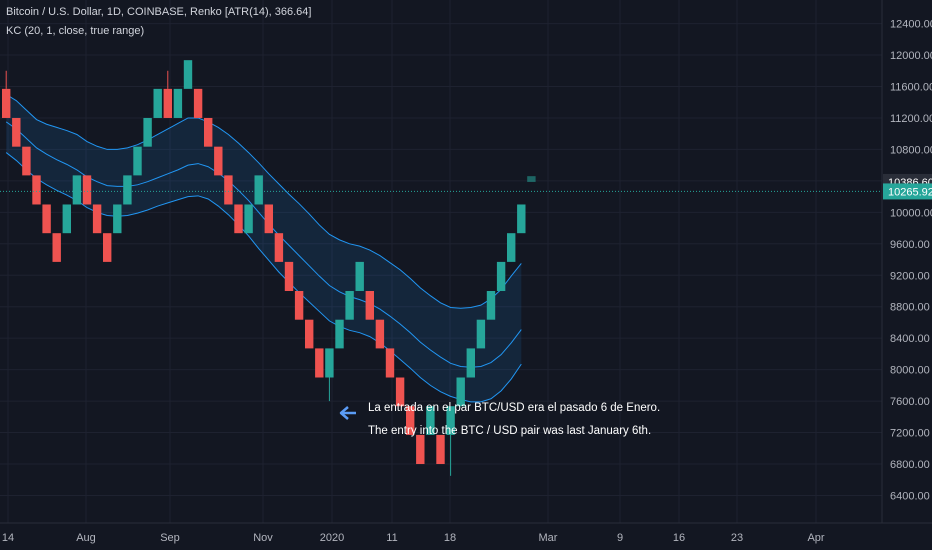  Describe the element at coordinates (332, 538) in the screenshot. I see `time-tick-label: 2020` at that location.